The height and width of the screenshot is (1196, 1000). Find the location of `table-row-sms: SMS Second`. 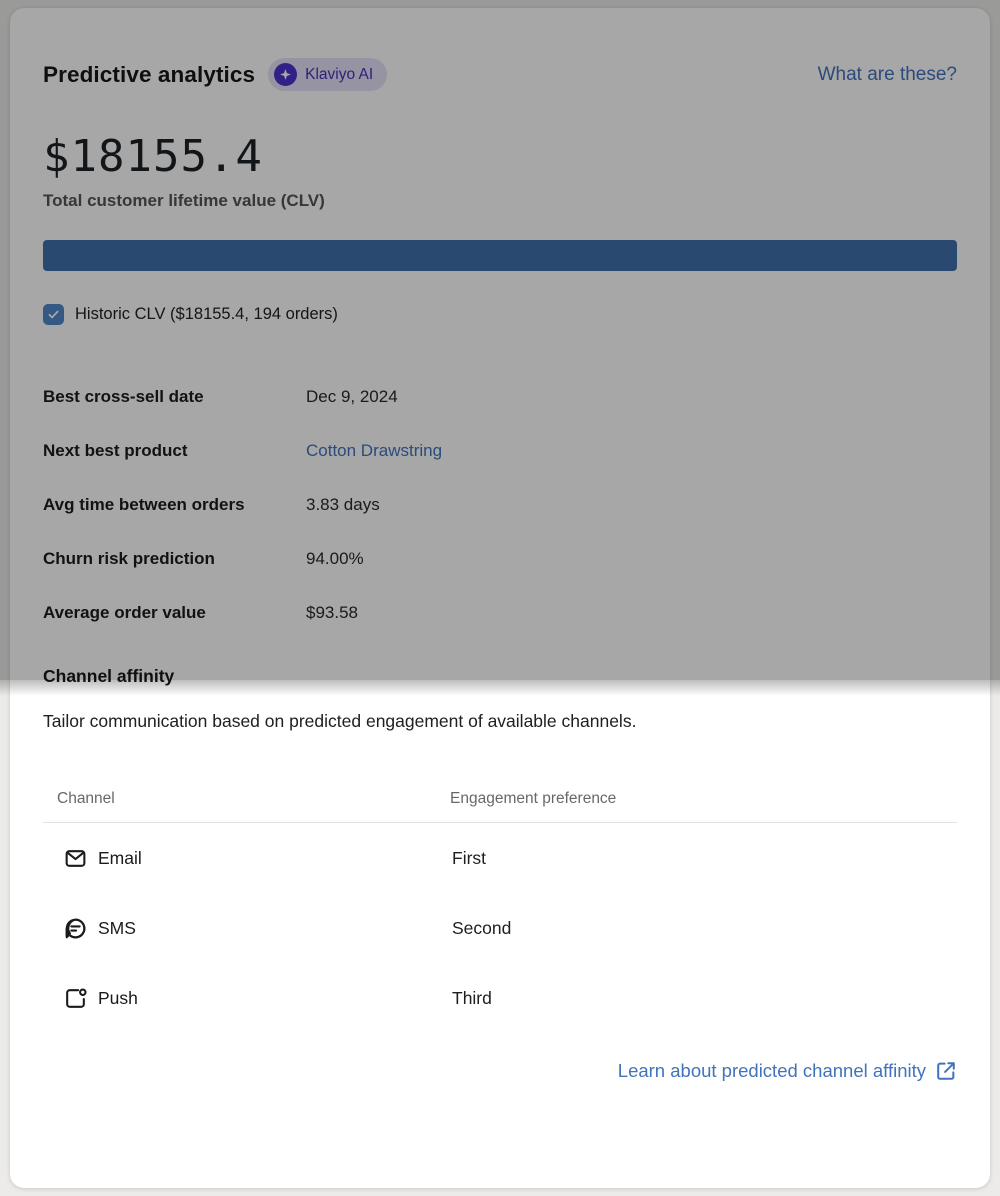

table-row-sms: SMS Second is located at coordinates (500, 928).